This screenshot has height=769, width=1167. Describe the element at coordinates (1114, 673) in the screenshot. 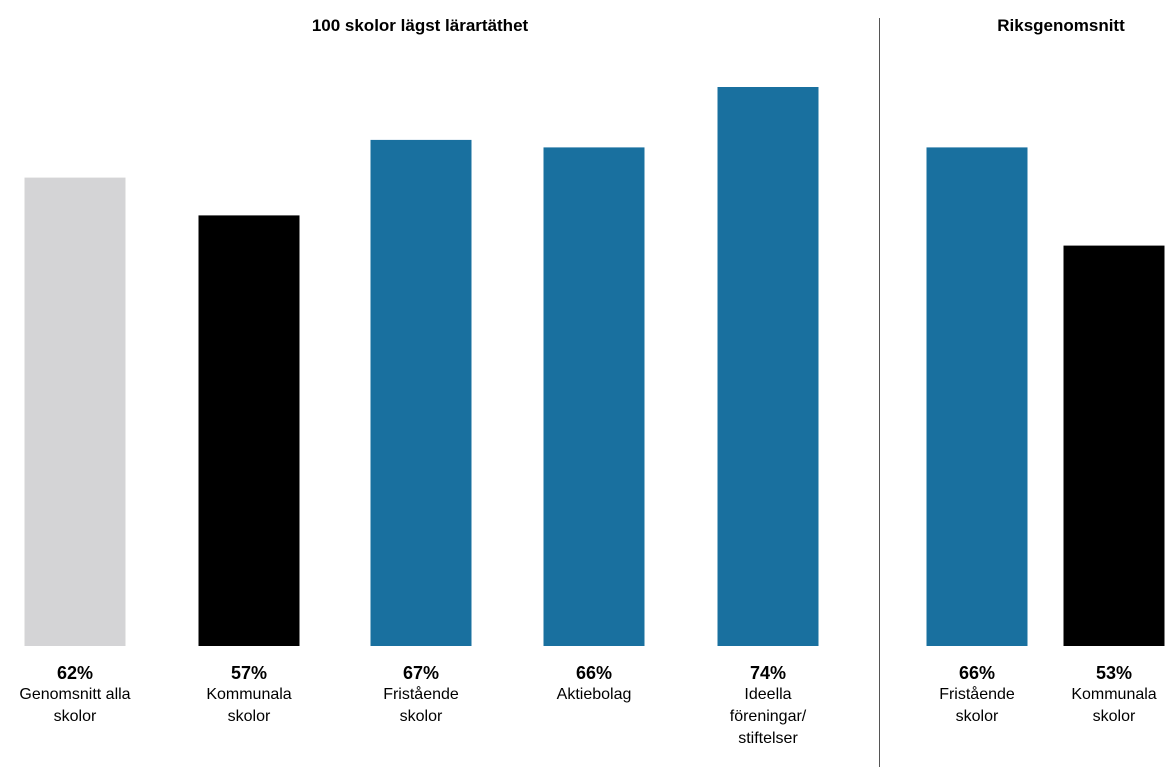

I see `bar-value-label: 53%` at that location.